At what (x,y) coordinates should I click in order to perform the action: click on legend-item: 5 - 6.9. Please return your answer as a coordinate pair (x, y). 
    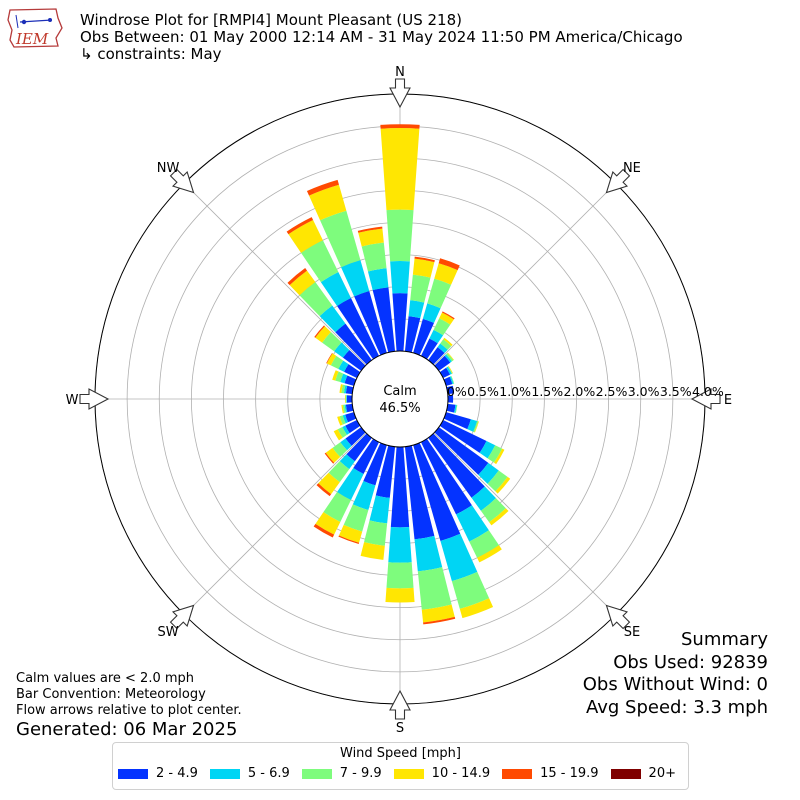
    Looking at the image, I should click on (249, 773).